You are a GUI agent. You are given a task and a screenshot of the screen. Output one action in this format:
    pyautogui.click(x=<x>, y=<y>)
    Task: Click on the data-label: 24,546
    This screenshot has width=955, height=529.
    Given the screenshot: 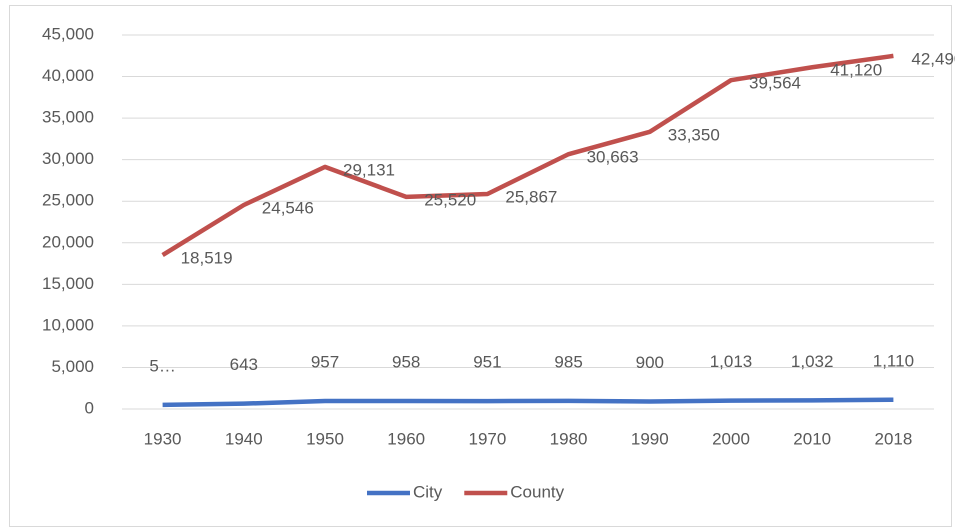 What is the action you would take?
    pyautogui.click(x=288, y=207)
    